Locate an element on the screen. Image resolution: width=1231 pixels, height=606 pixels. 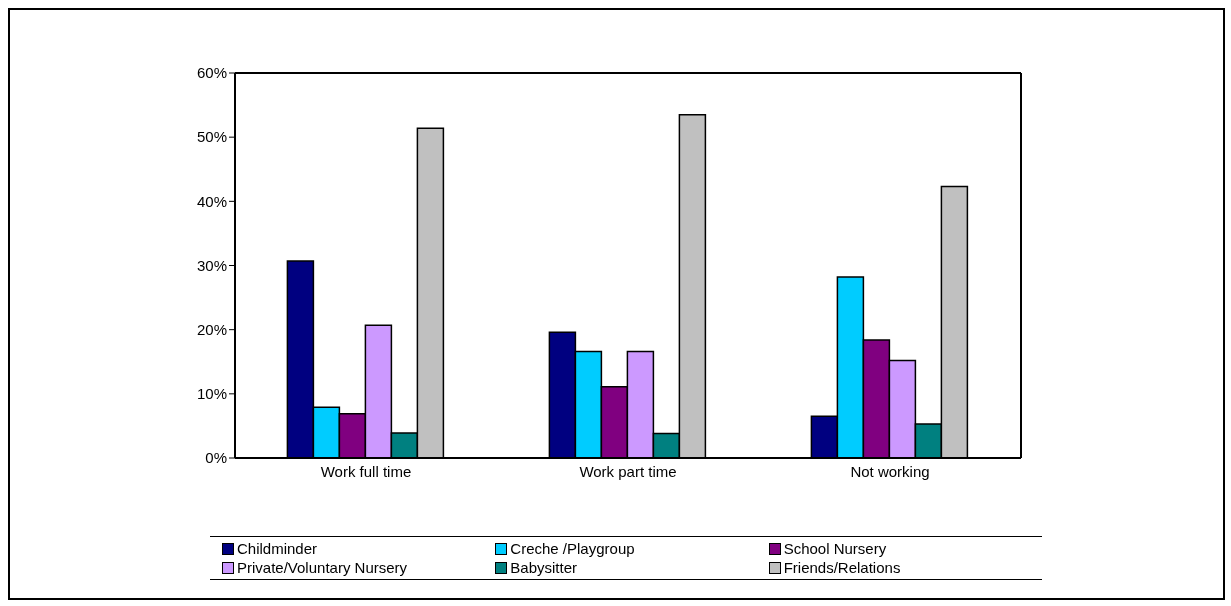
legend-label: Creche /Playgroup is located at coordinates (572, 548).